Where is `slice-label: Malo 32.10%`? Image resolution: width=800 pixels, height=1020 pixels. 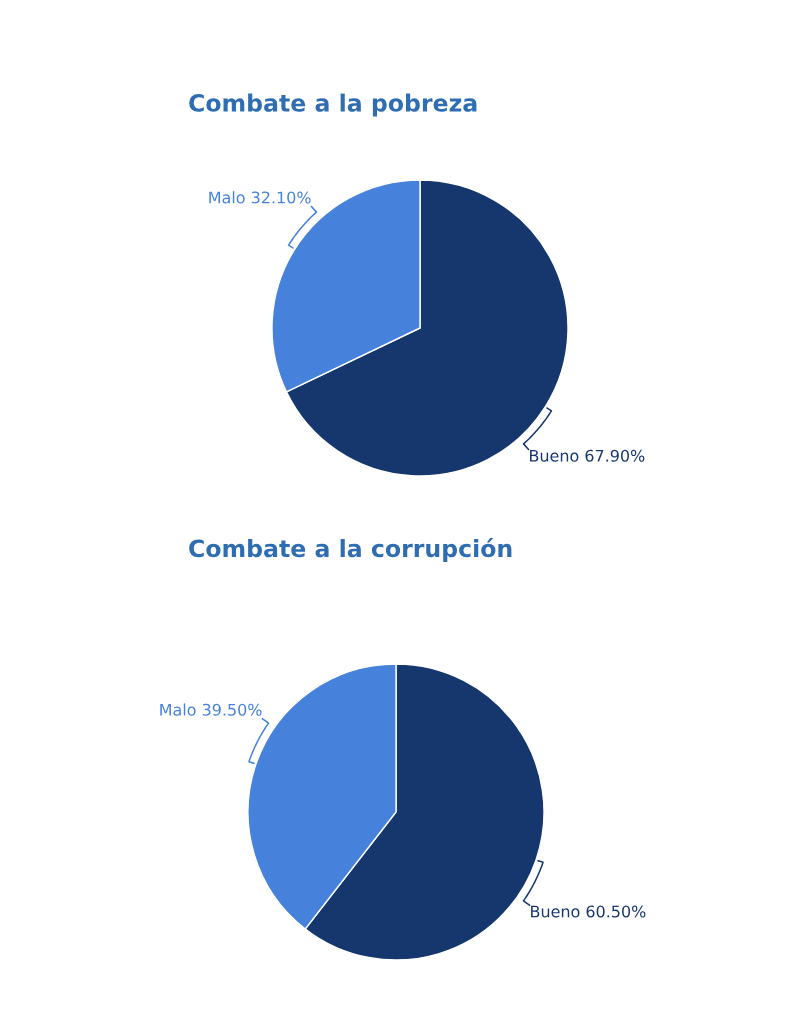 slice-label: Malo 32.10% is located at coordinates (260, 197).